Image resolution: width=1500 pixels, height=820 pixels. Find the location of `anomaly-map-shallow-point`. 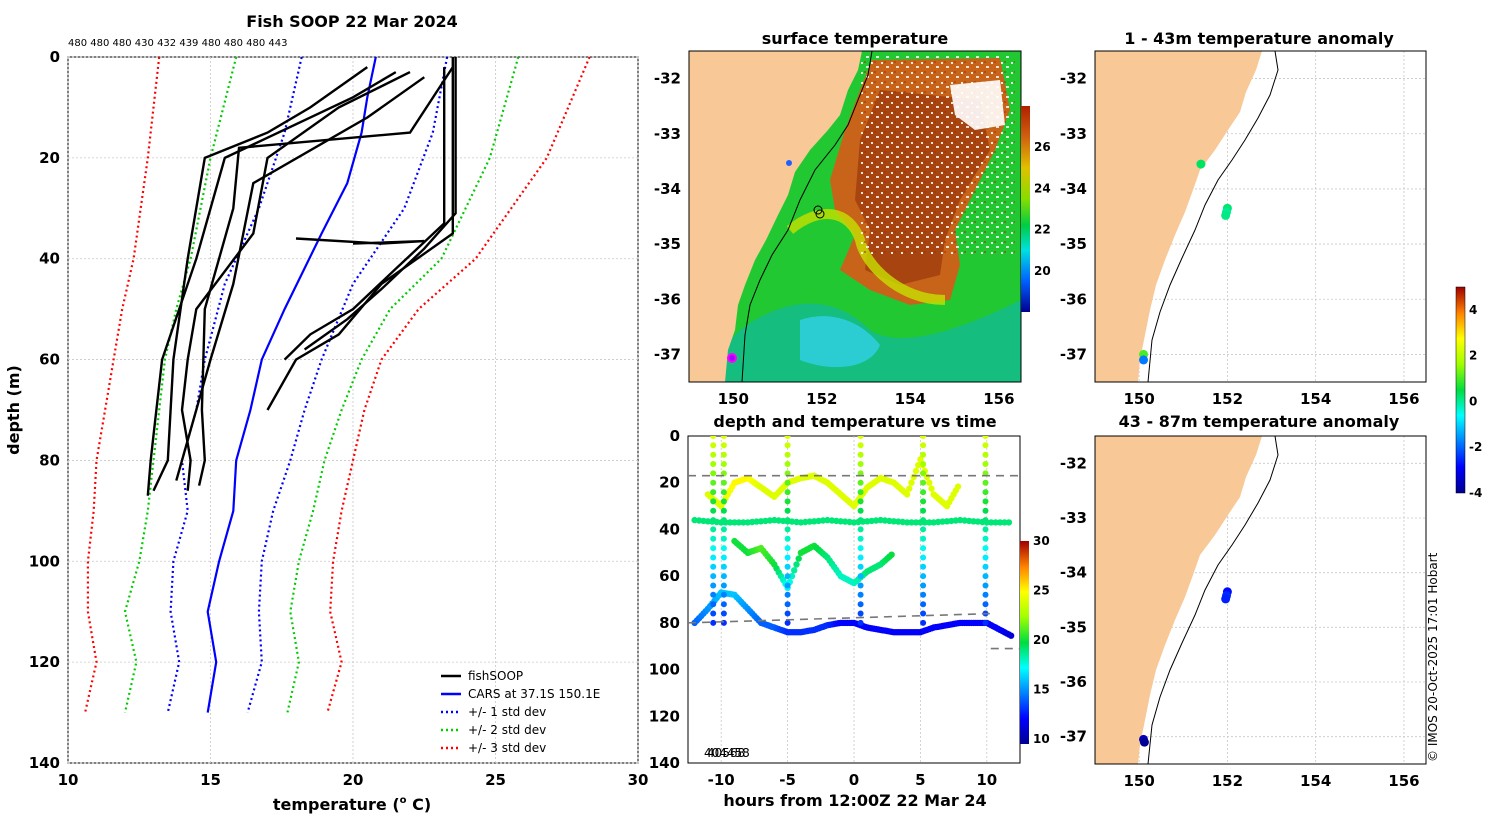

anomaly-map-shallow-point is located at coordinates (1226, 215).